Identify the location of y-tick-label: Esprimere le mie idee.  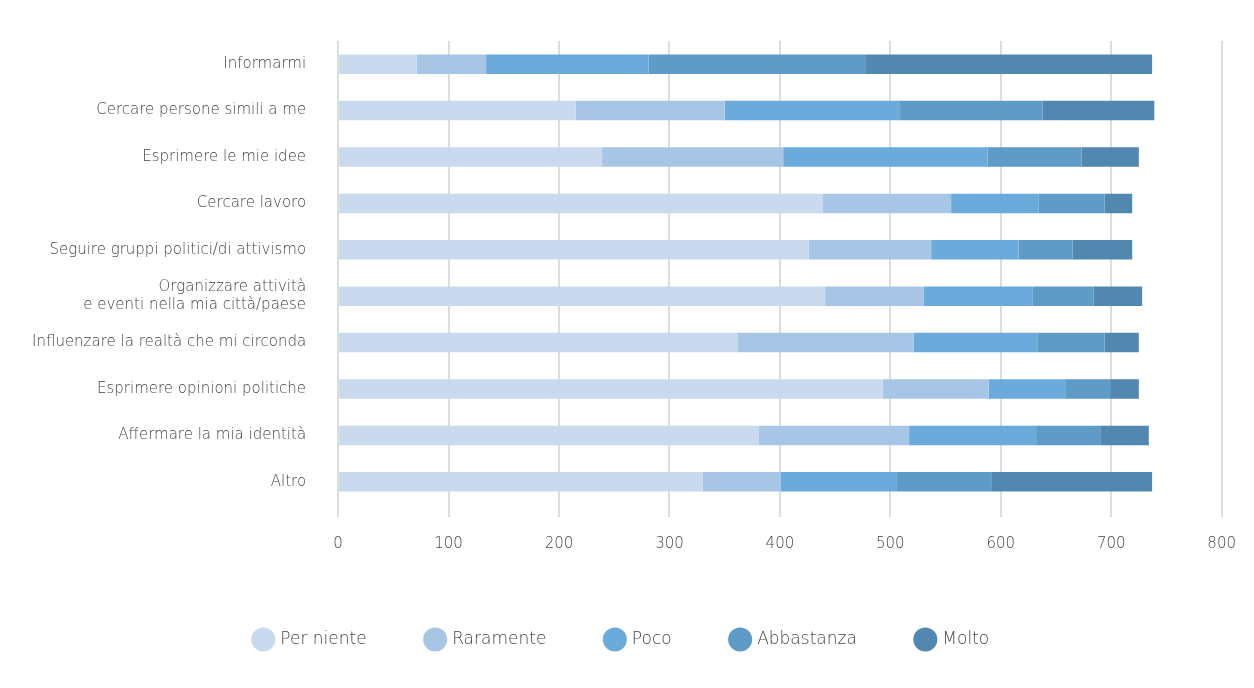
(224, 155).